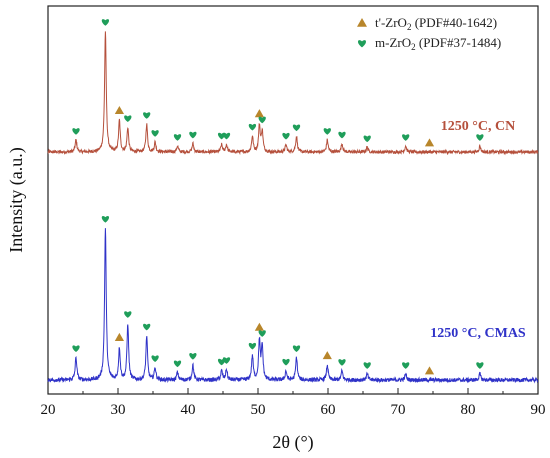 Image resolution: width=550 pixels, height=458 pixels. What do you see at coordinates (292, 442) in the screenshot?
I see `x-axis-title: 2θ (°)` at bounding box center [292, 442].